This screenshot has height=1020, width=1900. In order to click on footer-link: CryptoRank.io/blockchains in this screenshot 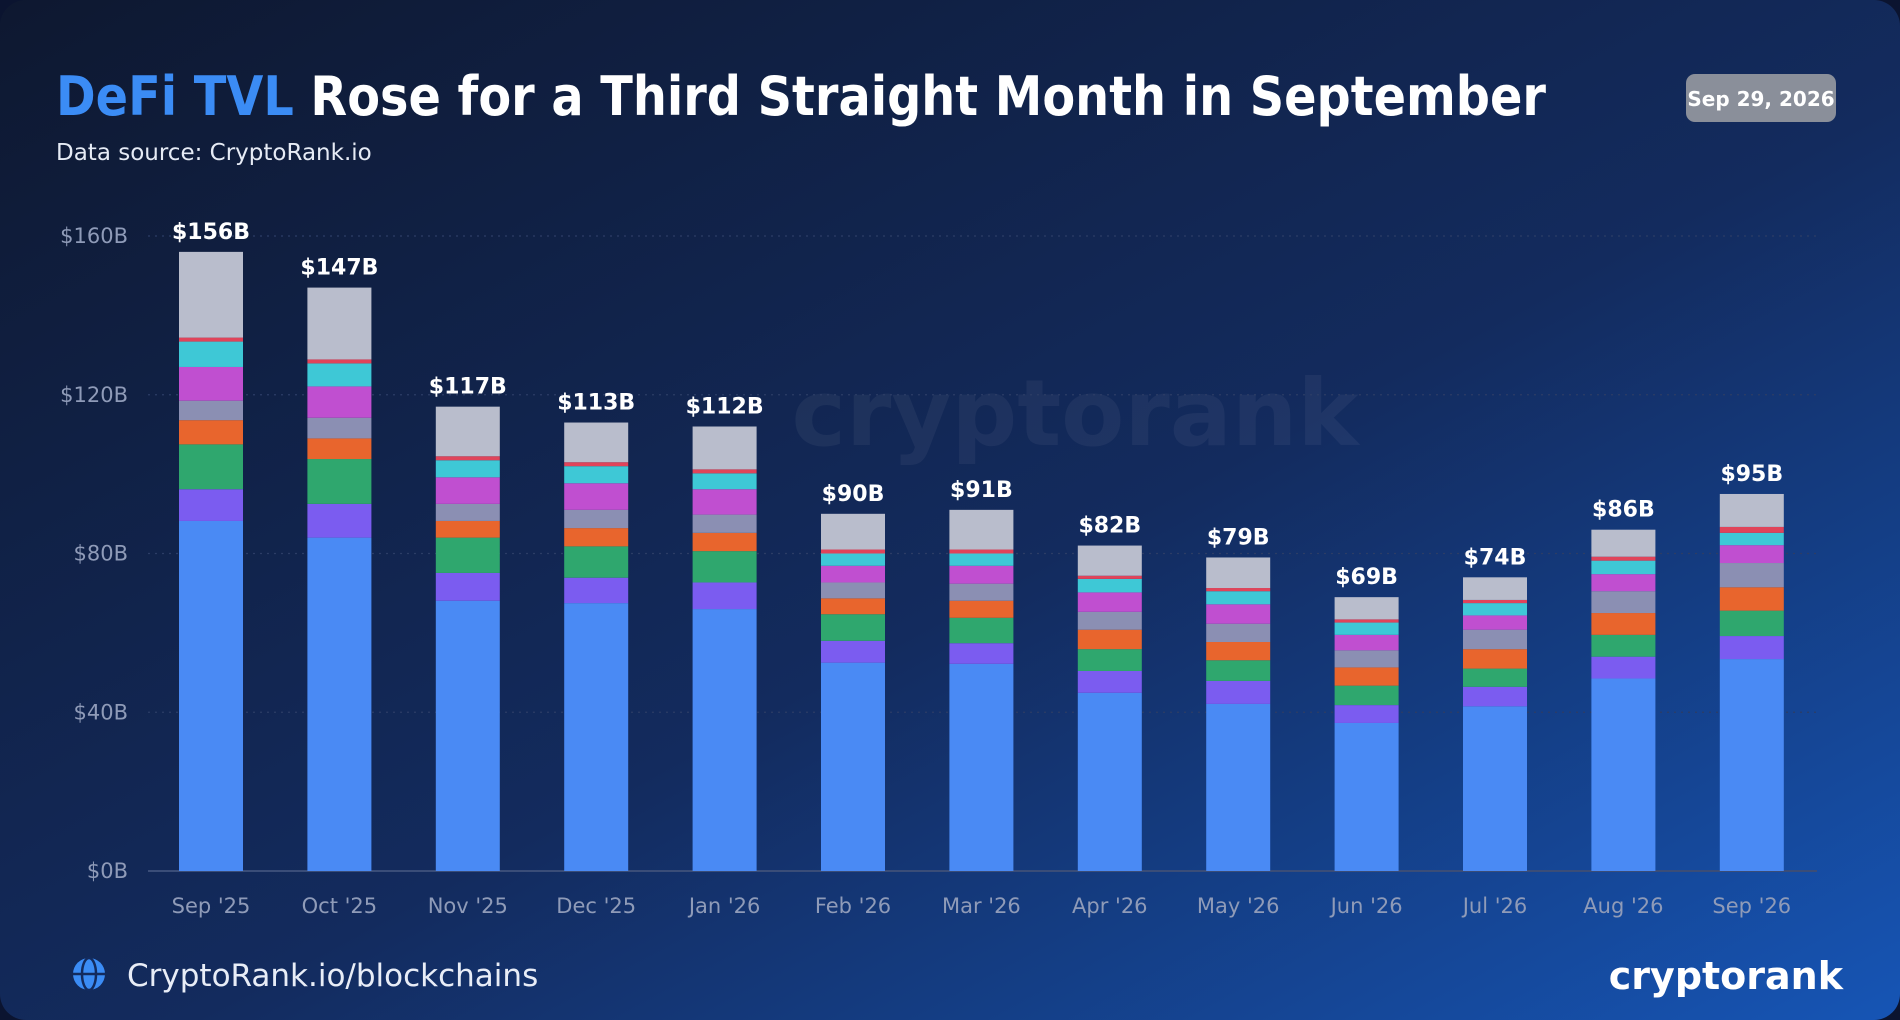, I will do `click(332, 976)`.